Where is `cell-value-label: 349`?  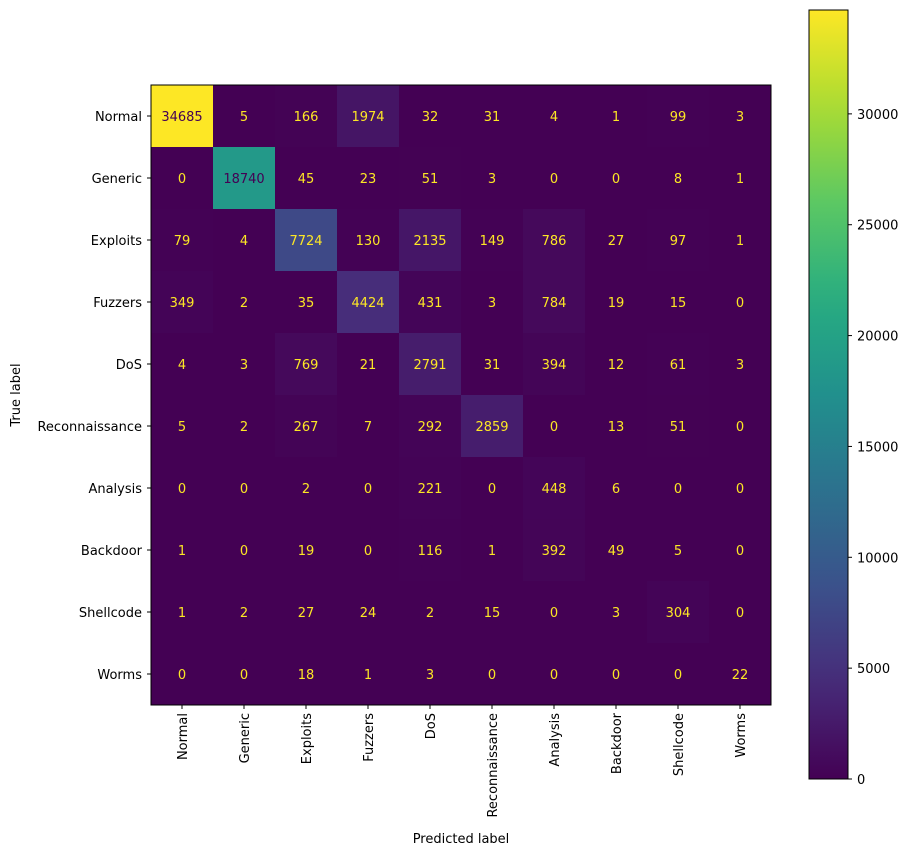
cell-value-label: 349 is located at coordinates (182, 303).